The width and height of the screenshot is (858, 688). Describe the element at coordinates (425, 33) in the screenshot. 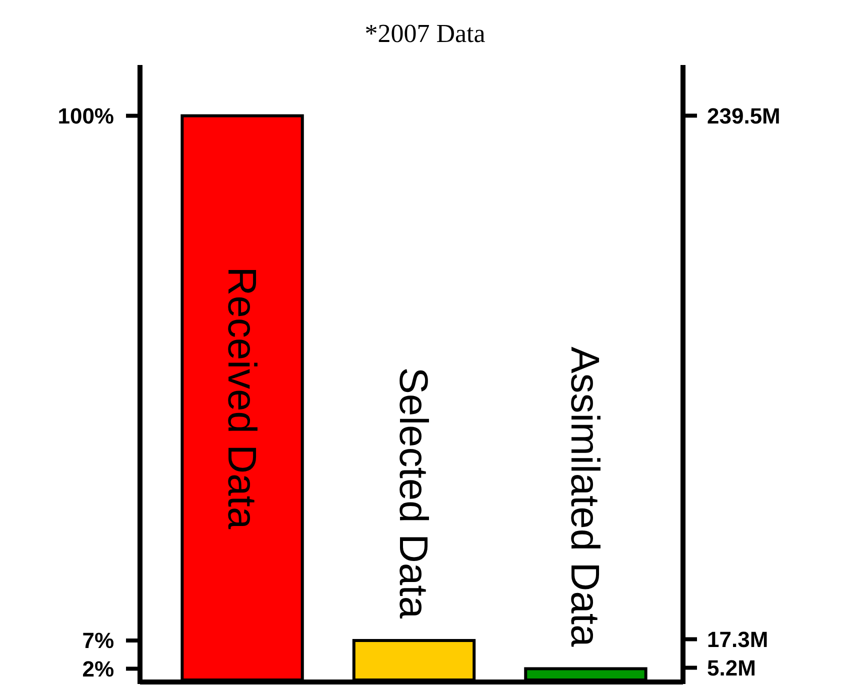

I see `chart-title: *2007 Data` at that location.